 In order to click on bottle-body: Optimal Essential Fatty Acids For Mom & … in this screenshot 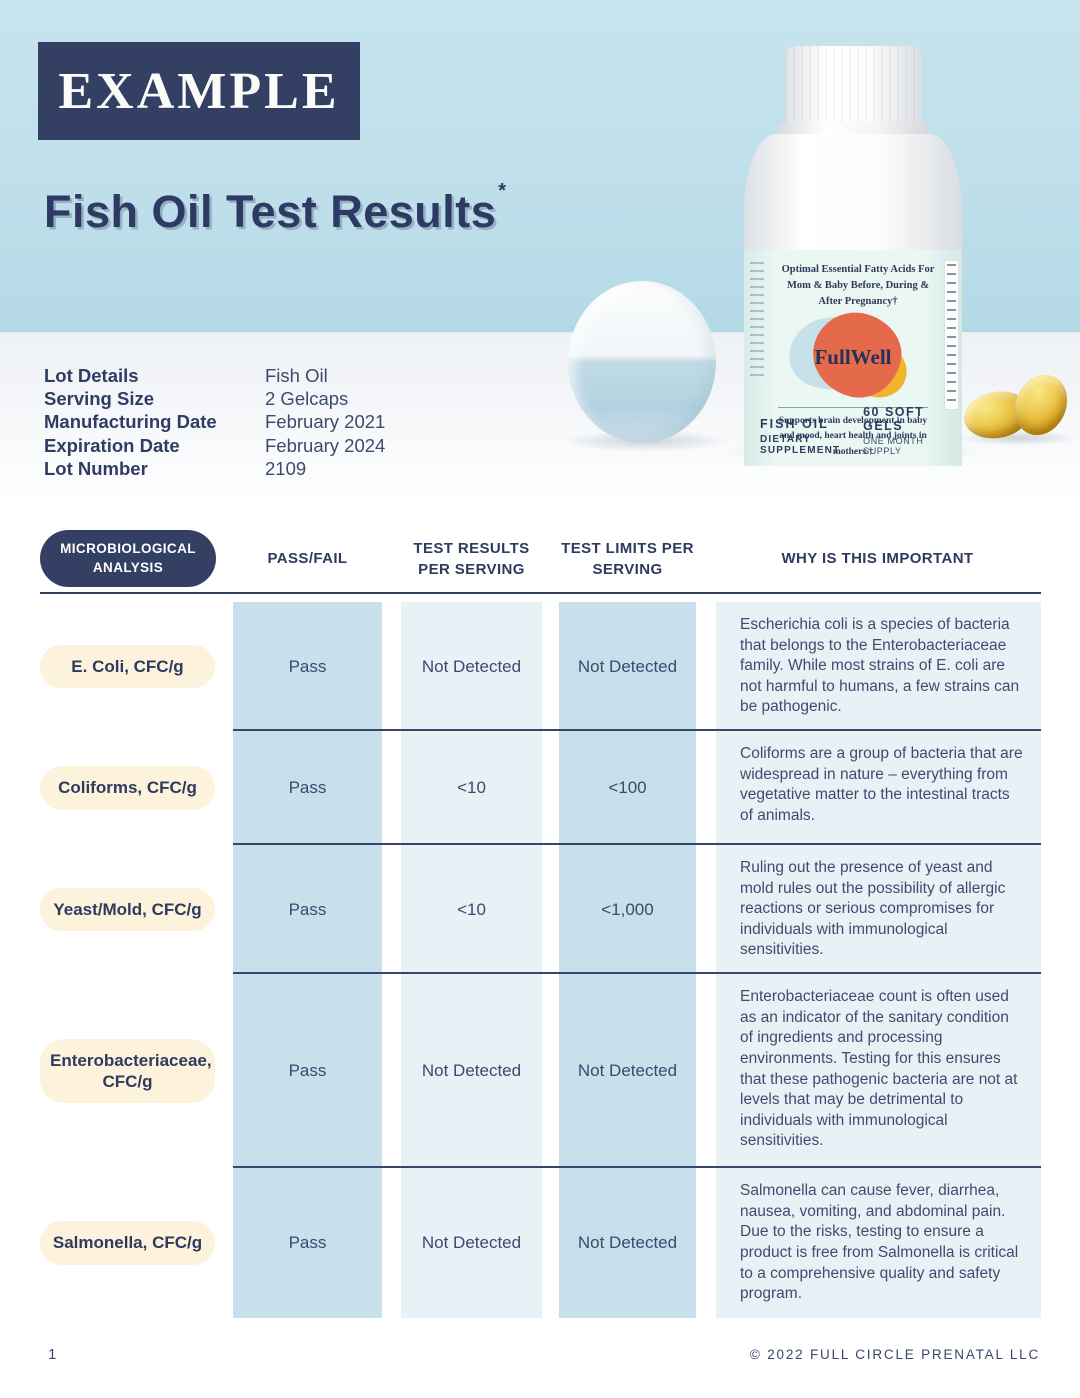, I will do `click(853, 300)`.